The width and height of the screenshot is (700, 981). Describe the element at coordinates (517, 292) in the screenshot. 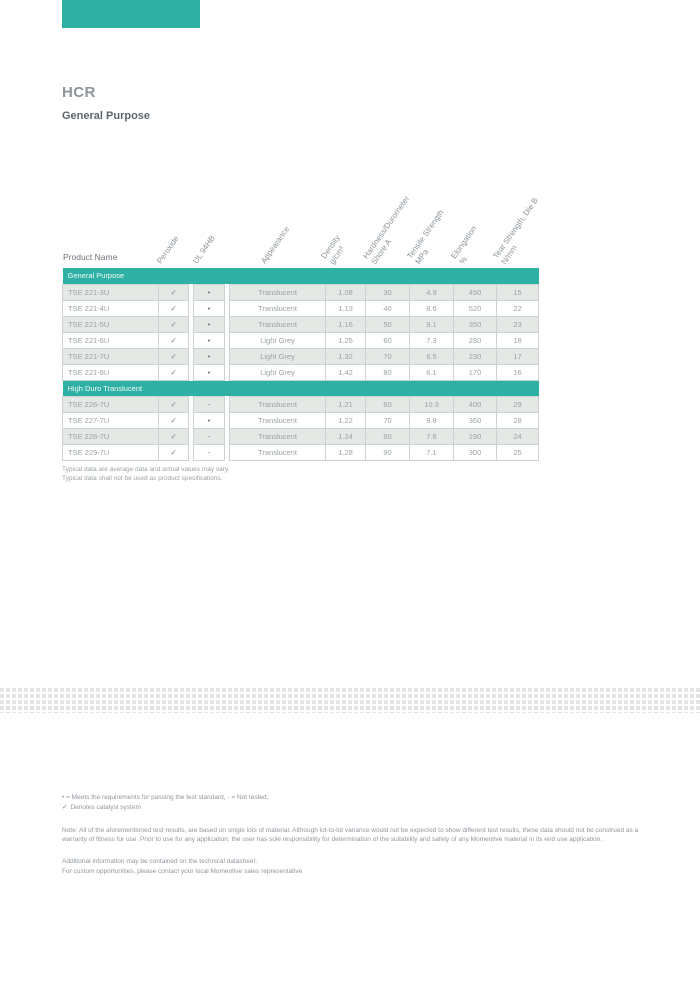

I see `cell-tear-strength: 15` at that location.